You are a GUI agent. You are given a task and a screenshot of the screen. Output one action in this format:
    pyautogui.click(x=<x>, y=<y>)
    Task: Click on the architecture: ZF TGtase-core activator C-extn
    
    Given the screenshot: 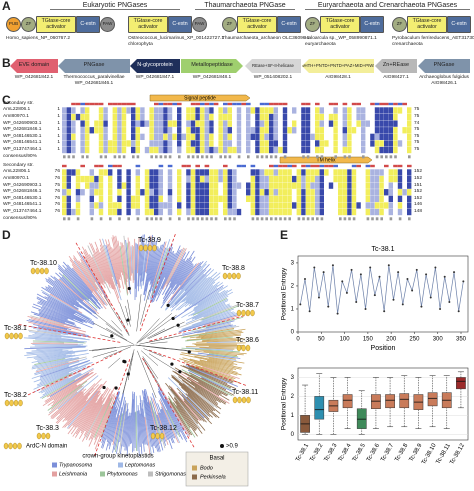 What is the action you would take?
    pyautogui.click(x=344, y=24)
    